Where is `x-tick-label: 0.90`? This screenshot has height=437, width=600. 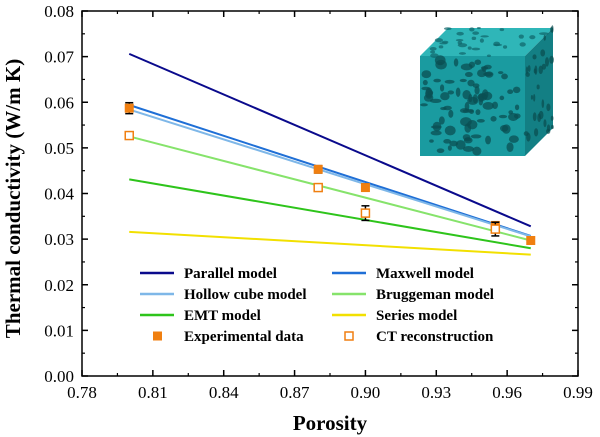
x-tick-label: 0.90 is located at coordinates (366, 392).